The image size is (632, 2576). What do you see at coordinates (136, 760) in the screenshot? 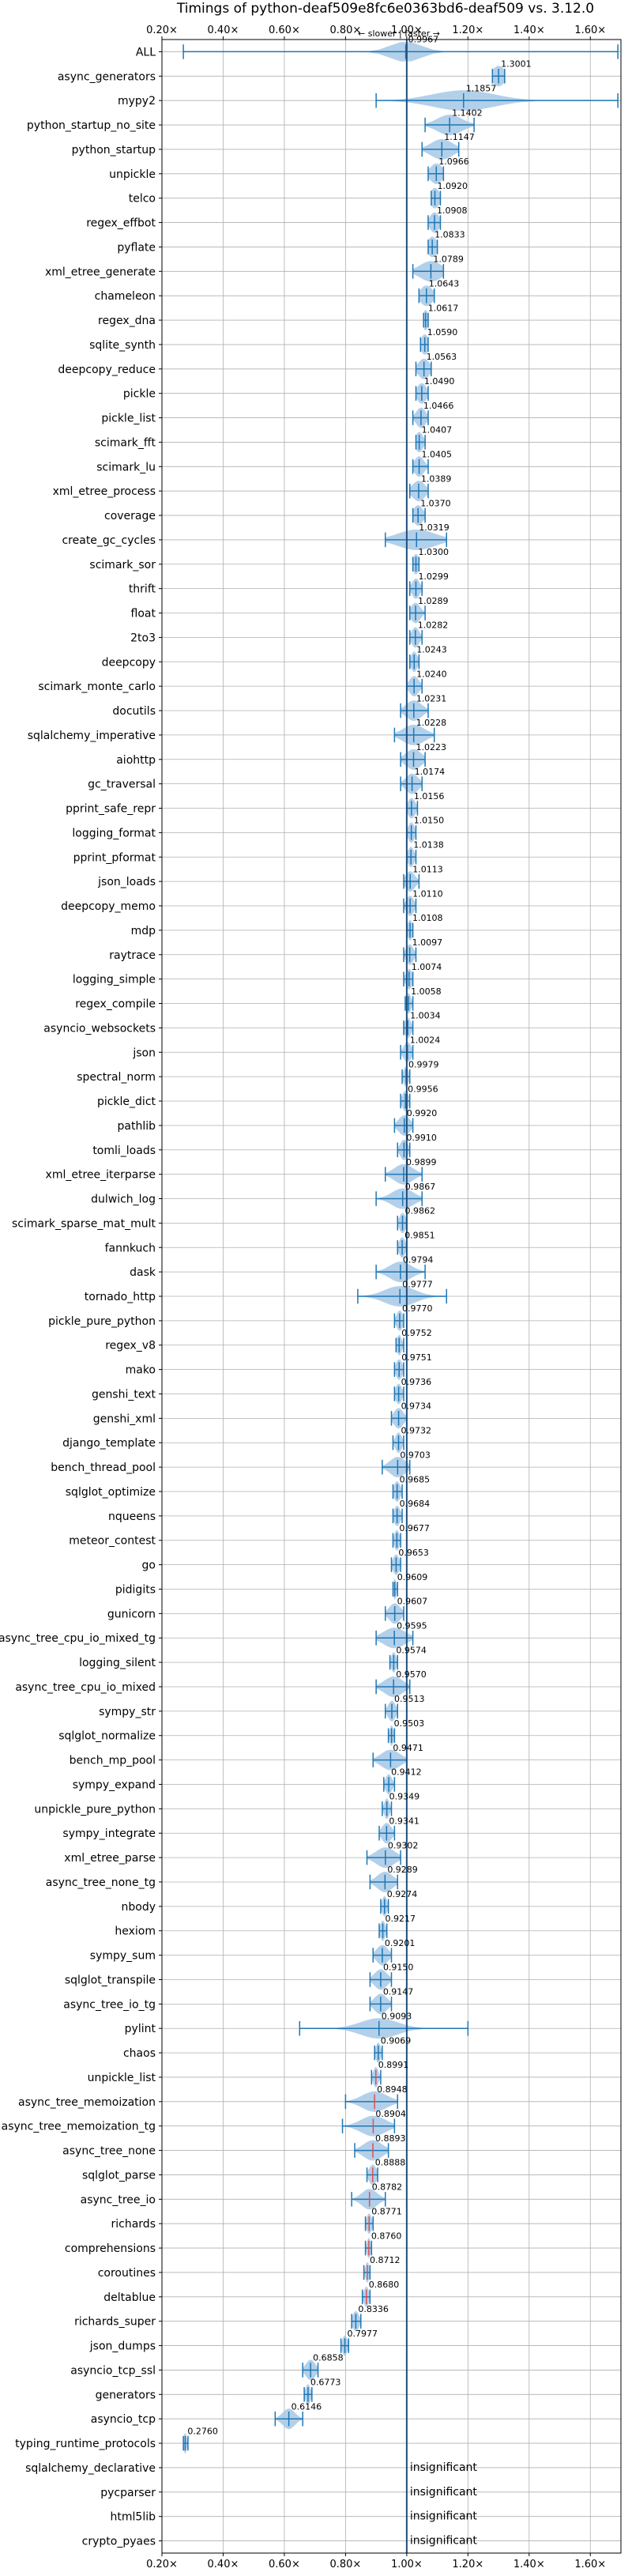
I see `benchmark-label: aiohttp` at bounding box center [136, 760].